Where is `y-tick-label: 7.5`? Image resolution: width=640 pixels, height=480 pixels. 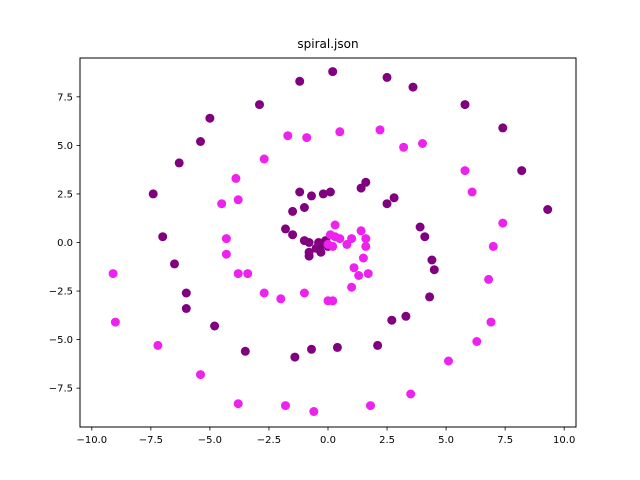 y-tick-label: 7.5 is located at coordinates (65, 97).